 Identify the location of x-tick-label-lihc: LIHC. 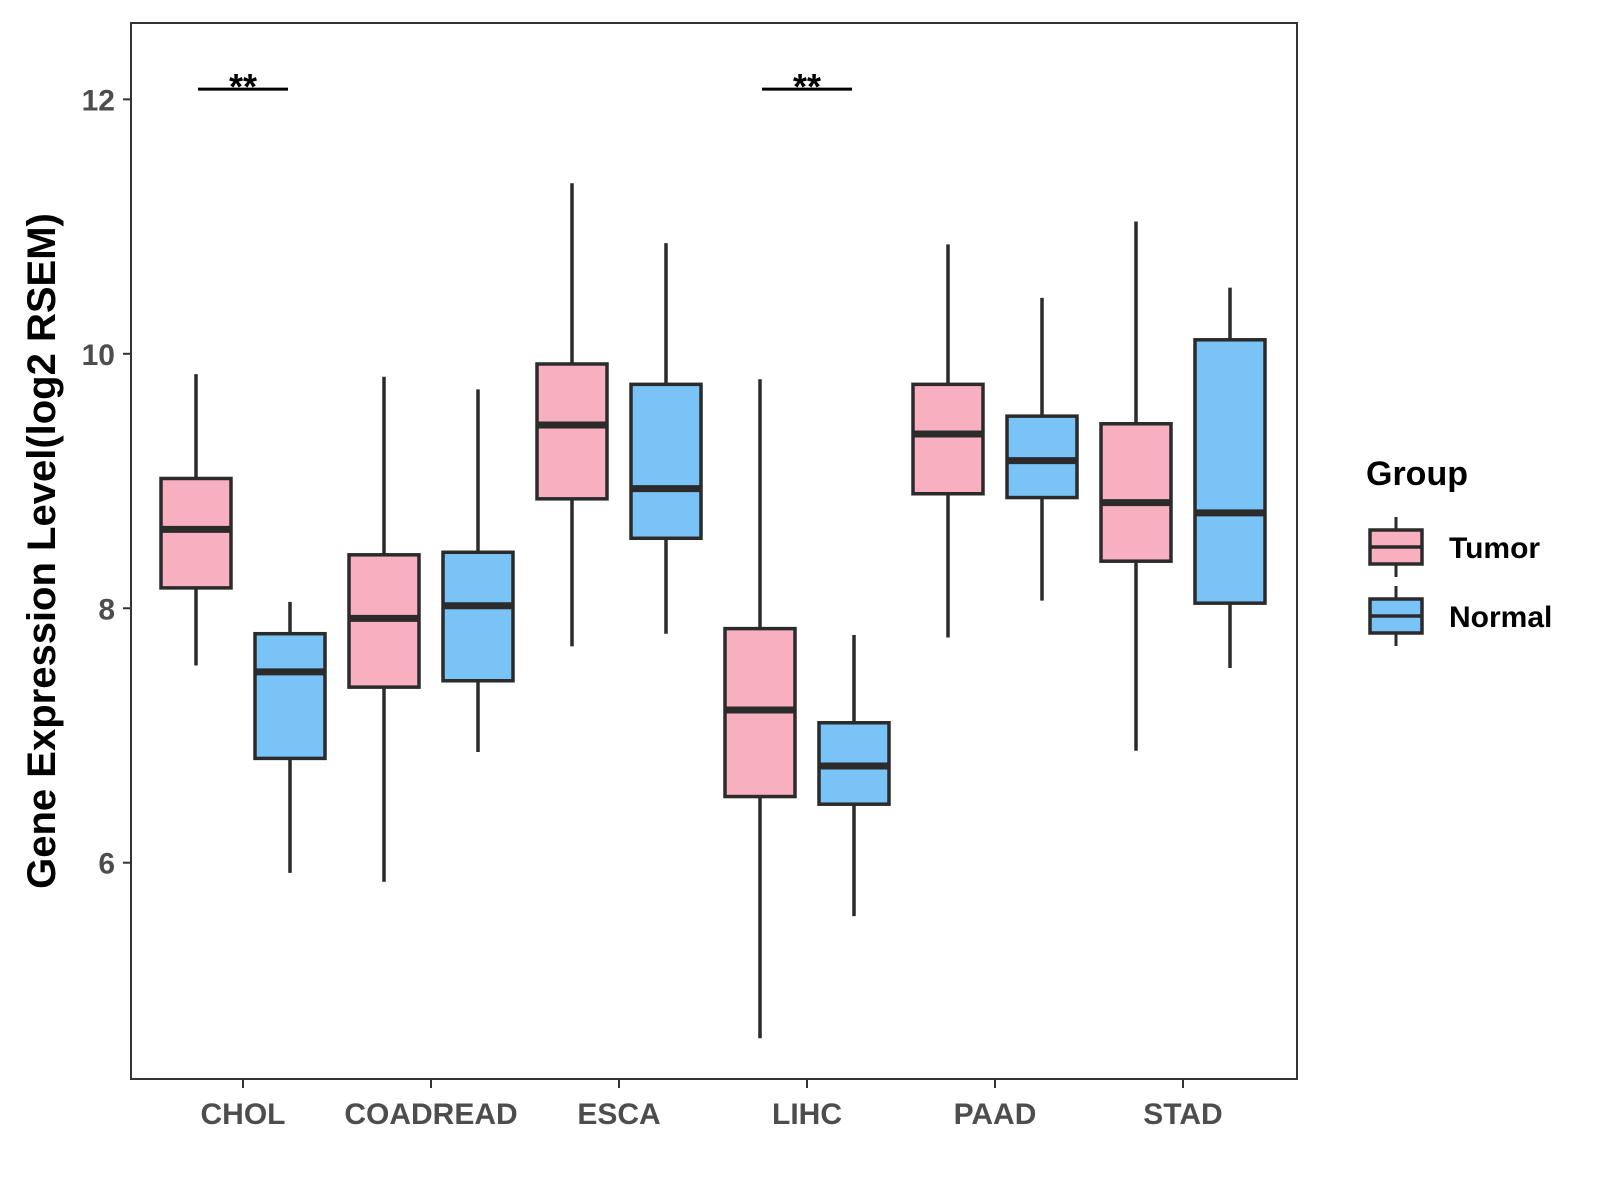
(807, 1114).